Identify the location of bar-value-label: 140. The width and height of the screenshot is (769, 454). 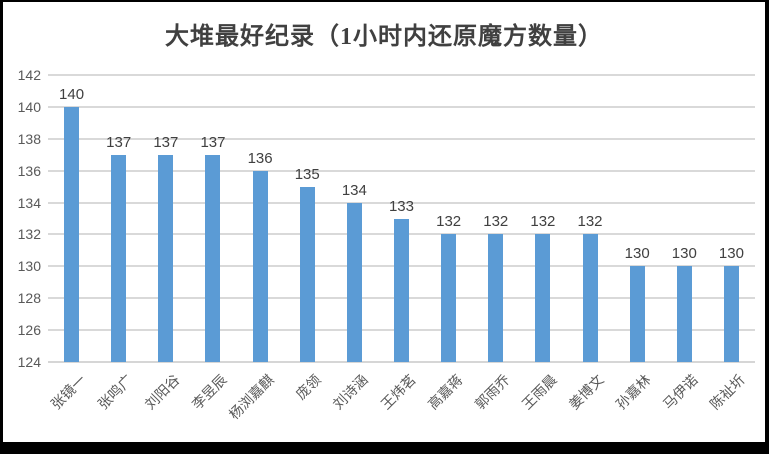
(72, 94).